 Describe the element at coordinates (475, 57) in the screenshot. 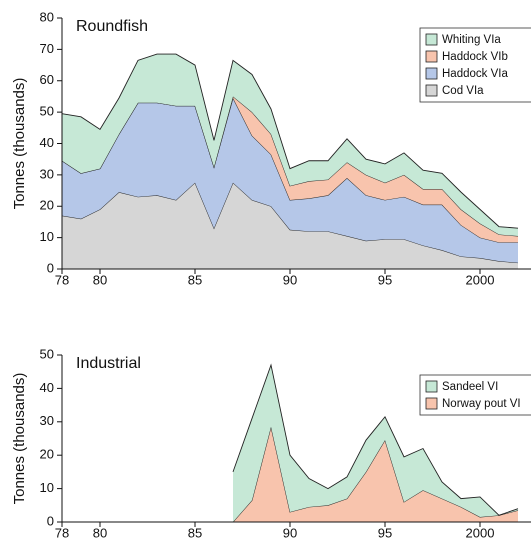

I see `legend-label: Haddock VIb` at that location.